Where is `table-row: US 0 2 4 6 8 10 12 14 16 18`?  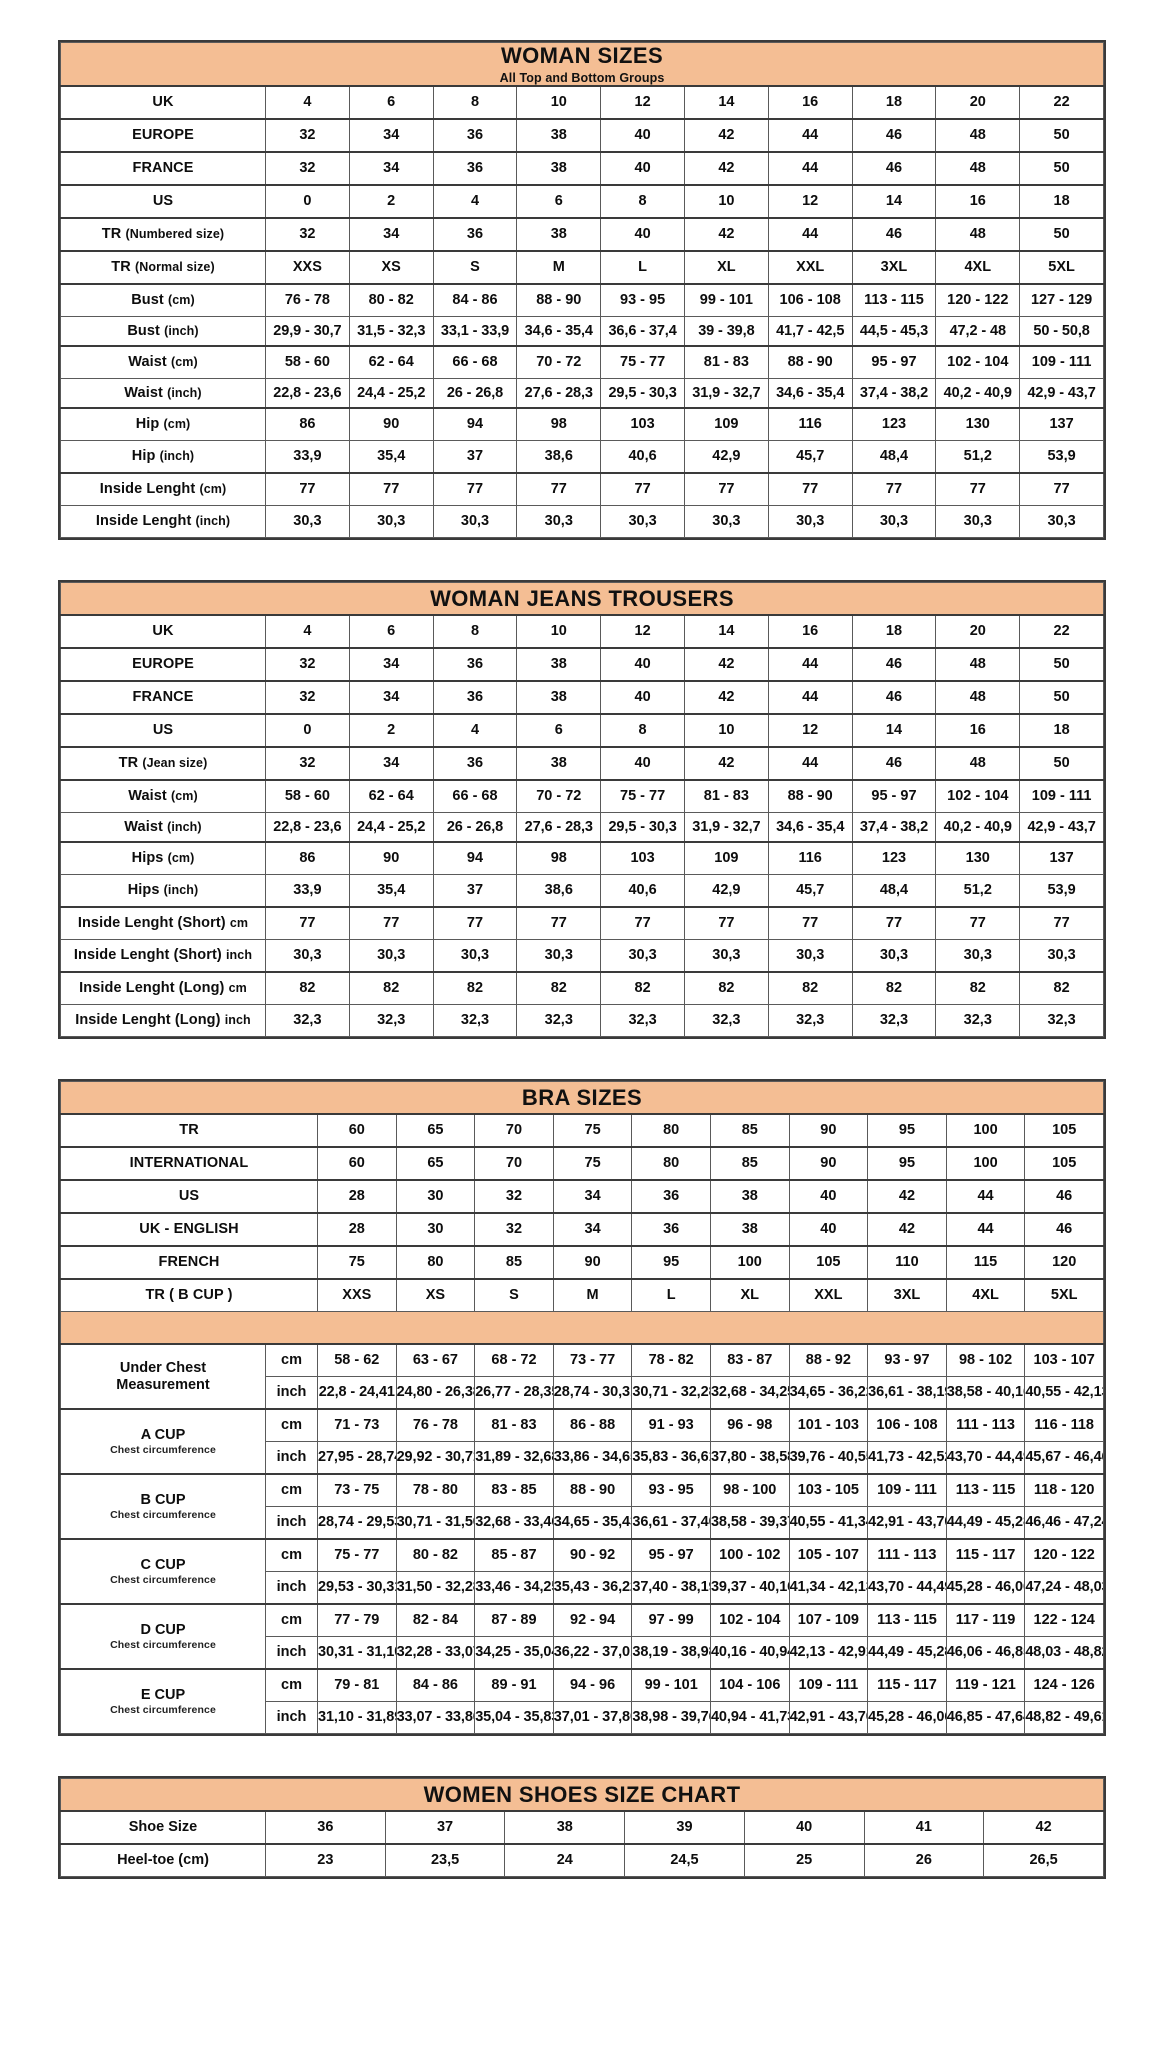 table-row: US 0 2 4 6 8 10 12 14 16 18 is located at coordinates (582, 201).